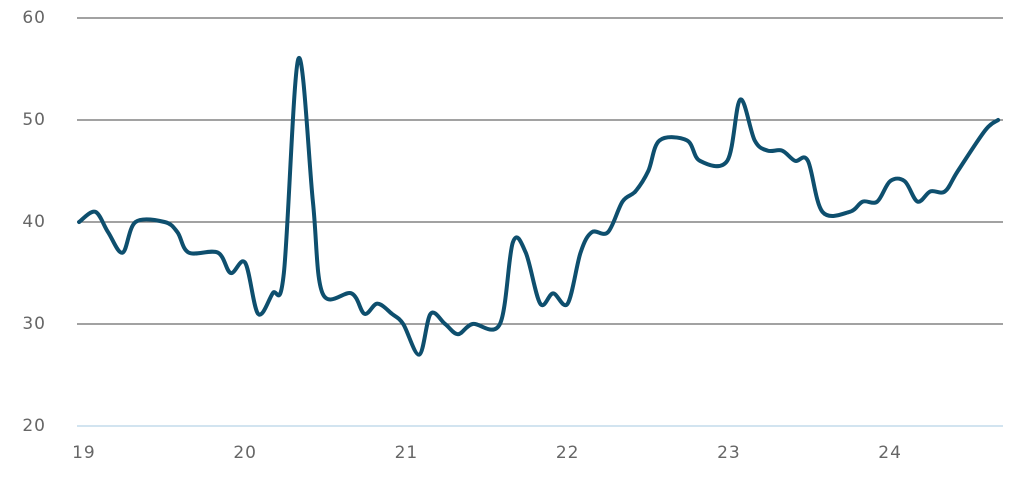 Image resolution: width=1024 pixels, height=501 pixels. What do you see at coordinates (890, 453) in the screenshot?
I see `x-tick-label: 24` at bounding box center [890, 453].